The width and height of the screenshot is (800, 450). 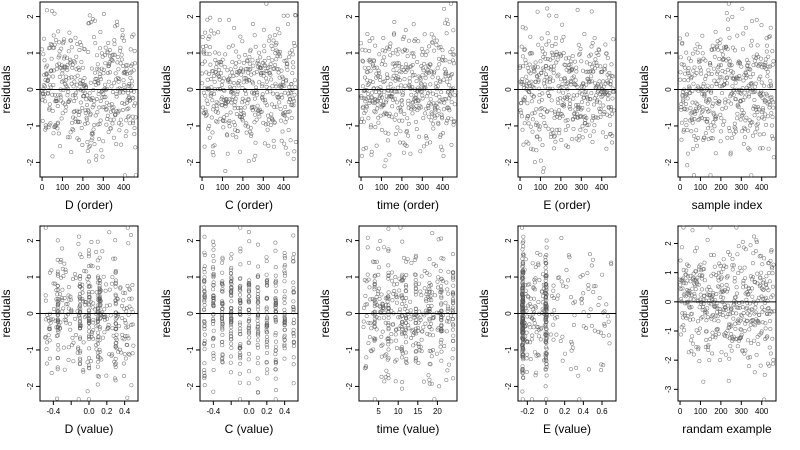 What do you see at coordinates (602, 187) in the screenshot?
I see `x-tick-label: 400` at bounding box center [602, 187].